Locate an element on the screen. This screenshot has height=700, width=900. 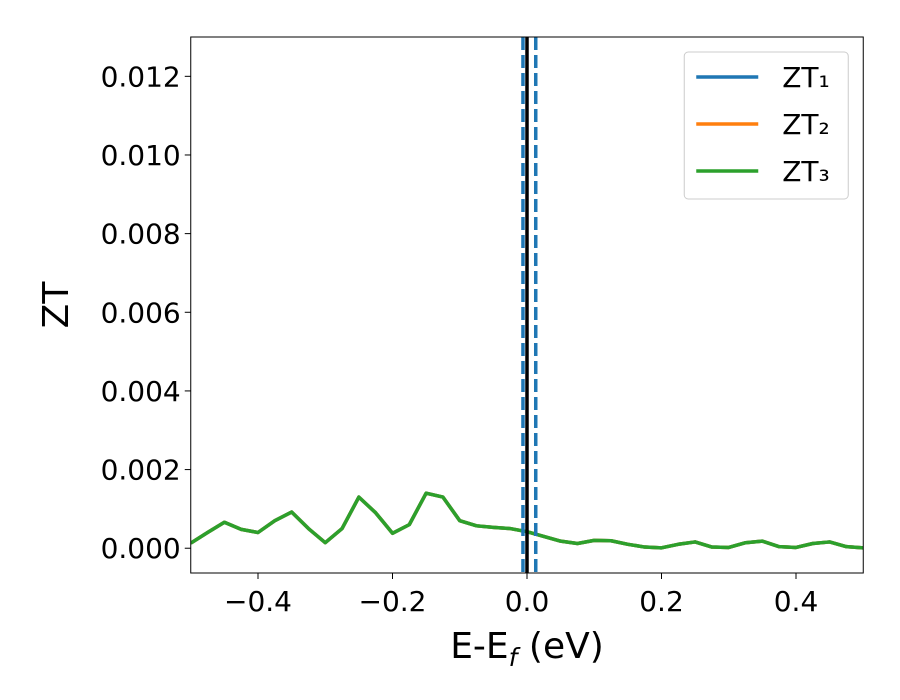
legend-label: ZT₃ is located at coordinates (806, 171).